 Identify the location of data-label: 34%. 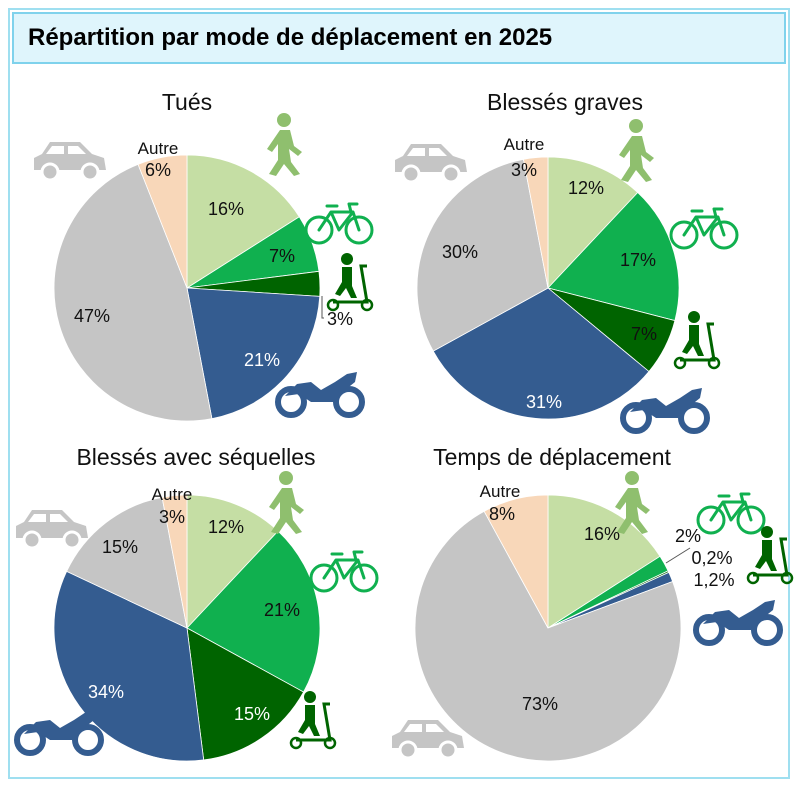
(106, 692).